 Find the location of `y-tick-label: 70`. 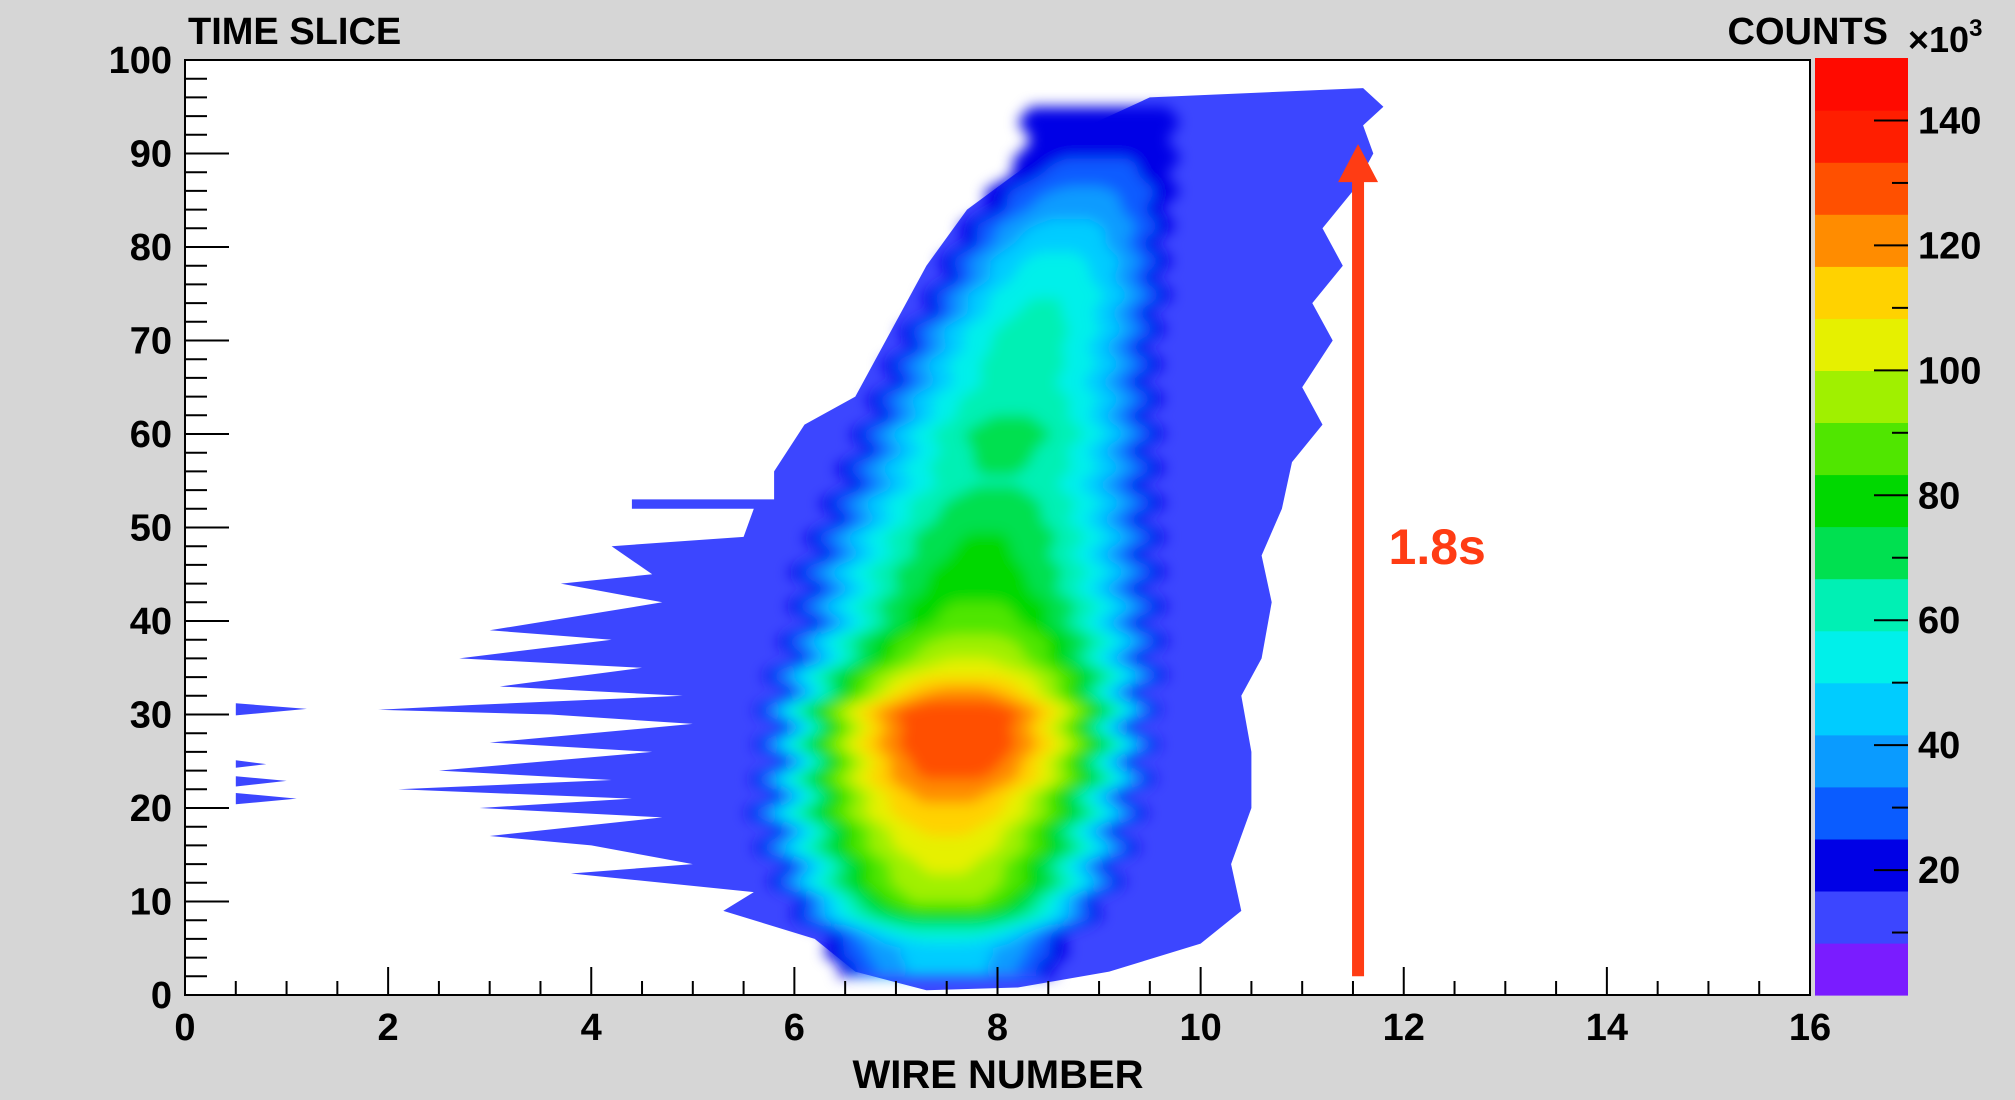

y-tick-label: 70 is located at coordinates (151, 342).